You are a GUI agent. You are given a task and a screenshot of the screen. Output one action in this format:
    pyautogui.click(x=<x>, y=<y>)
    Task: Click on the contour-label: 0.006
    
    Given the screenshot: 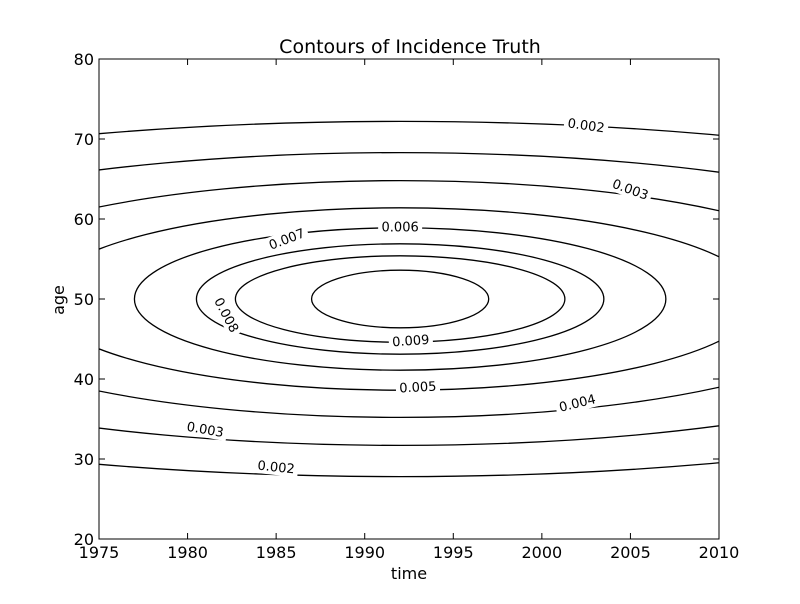 What is the action you would take?
    pyautogui.click(x=400, y=228)
    